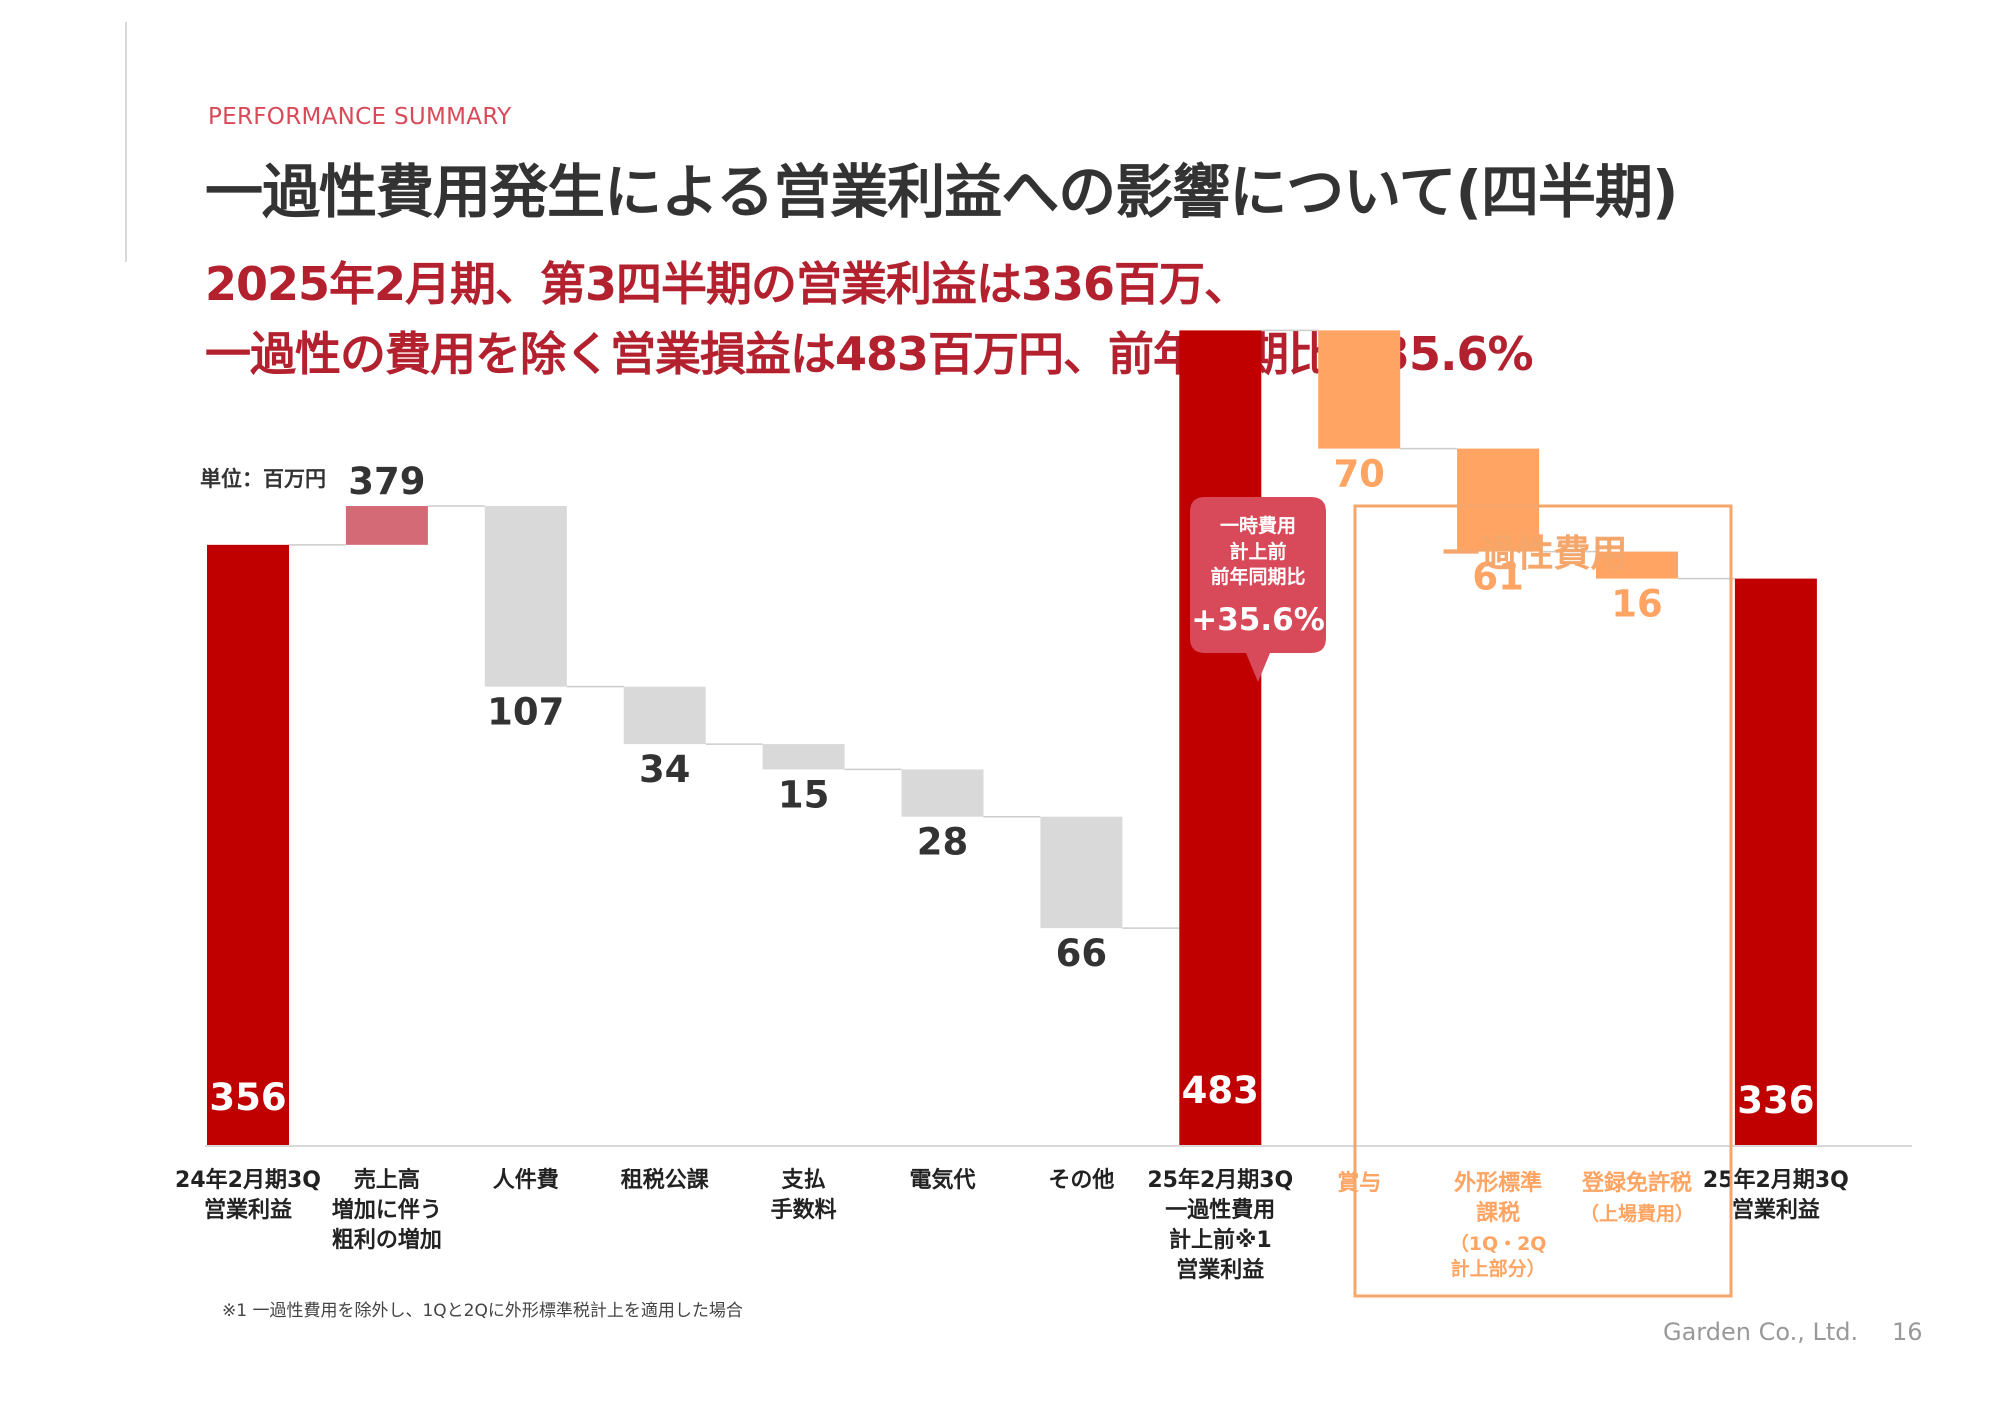  Describe the element at coordinates (482, 1311) in the screenshot. I see `footnote: ※1 一過性費用を除外し、1Qと2Qに外形標準税計上を適用した場合` at that location.